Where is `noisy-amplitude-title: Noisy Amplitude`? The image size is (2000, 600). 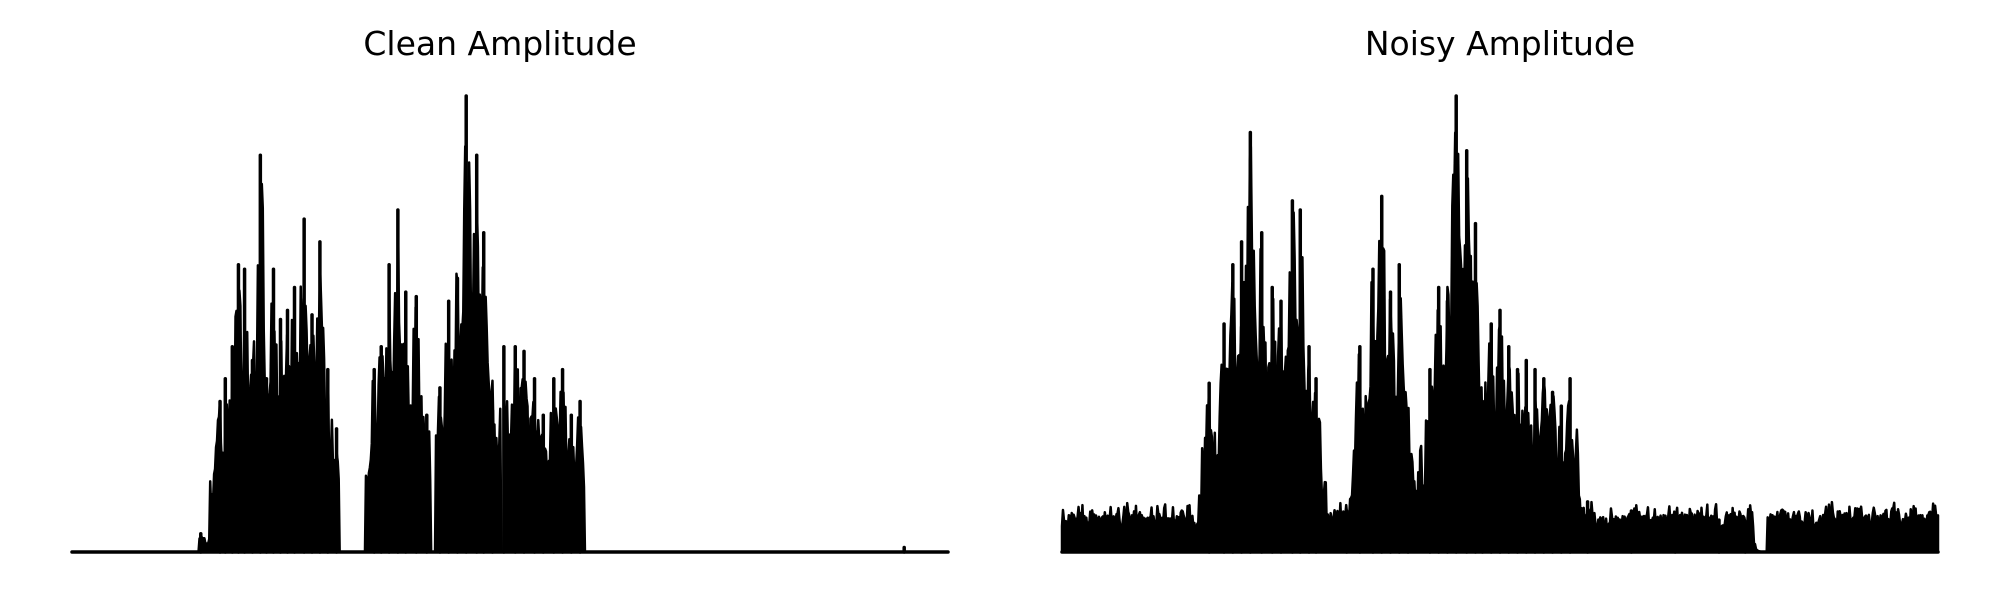
noisy-amplitude-title: Noisy Amplitude is located at coordinates (1500, 43).